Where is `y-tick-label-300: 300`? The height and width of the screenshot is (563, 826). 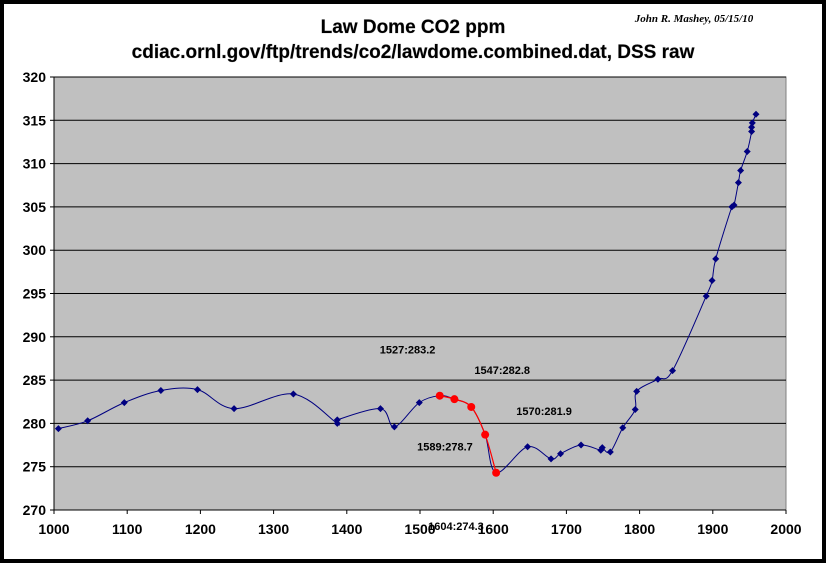
y-tick-label-300: 300 is located at coordinates (35, 250).